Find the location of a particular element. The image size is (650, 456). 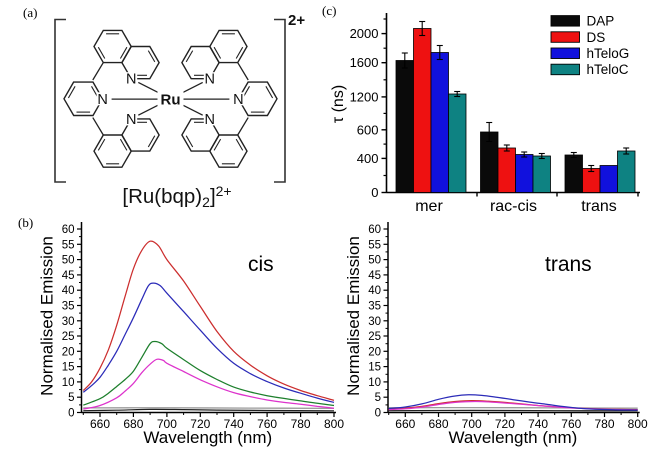

svg-text: 400 is located at coordinates (368, 158).